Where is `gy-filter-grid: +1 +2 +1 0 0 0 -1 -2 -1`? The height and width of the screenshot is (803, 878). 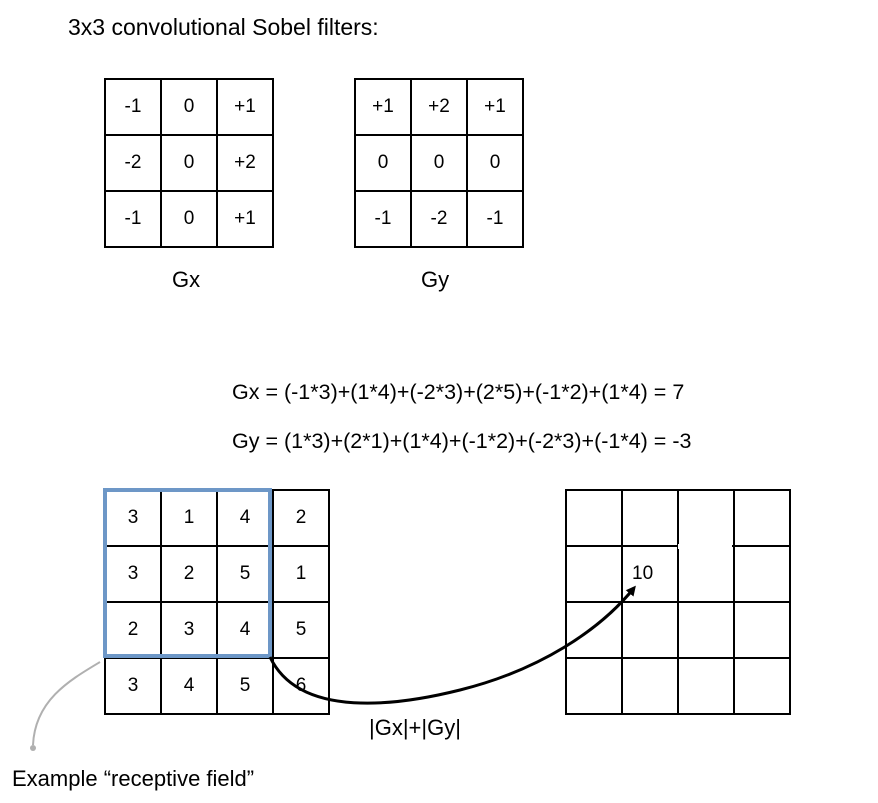
gy-filter-grid: +1 +2 +1 0 0 0 -1 -2 -1 is located at coordinates (439, 163).